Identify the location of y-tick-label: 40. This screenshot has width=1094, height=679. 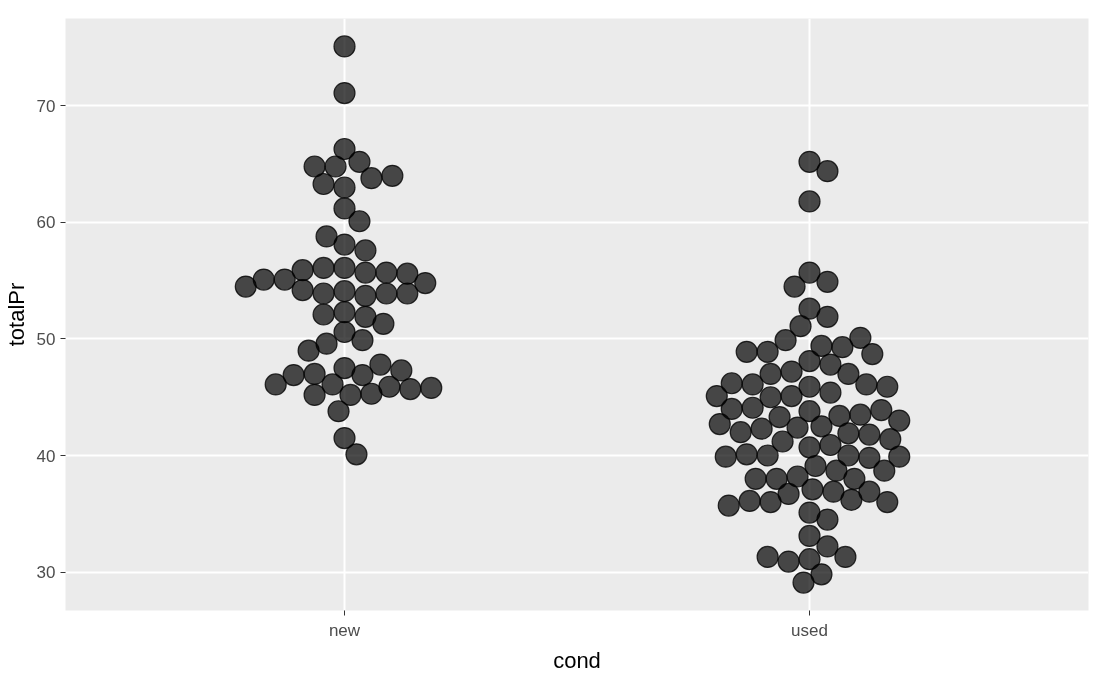
(46, 456).